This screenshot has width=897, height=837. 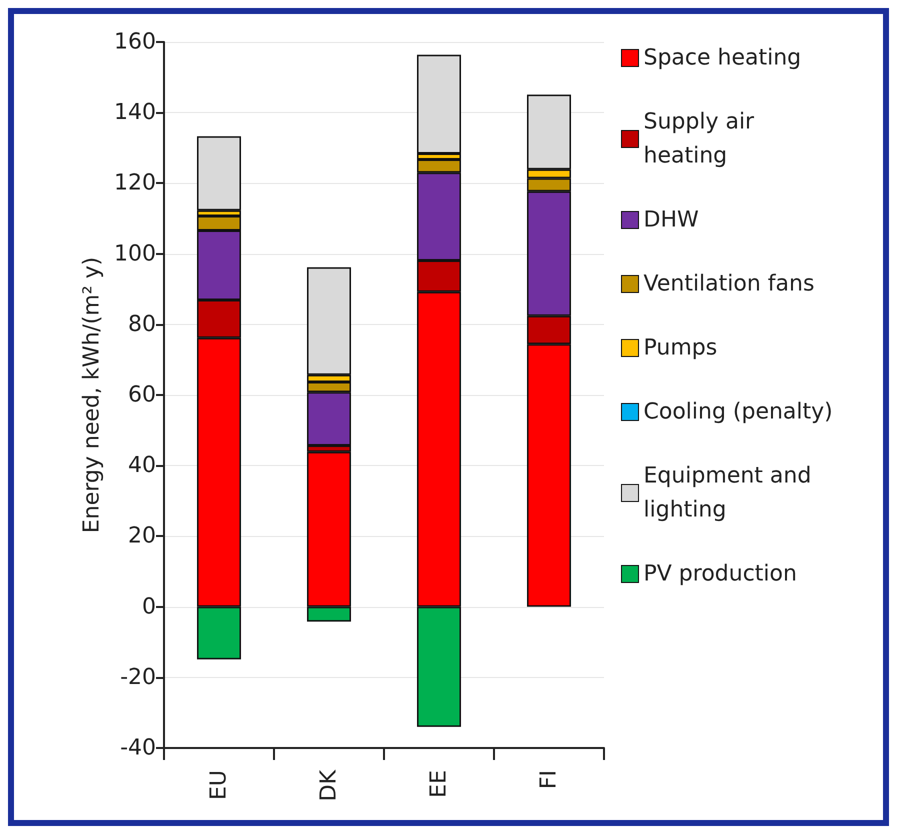 What do you see at coordinates (671, 220) in the screenshot?
I see `legend-label: DHW` at bounding box center [671, 220].